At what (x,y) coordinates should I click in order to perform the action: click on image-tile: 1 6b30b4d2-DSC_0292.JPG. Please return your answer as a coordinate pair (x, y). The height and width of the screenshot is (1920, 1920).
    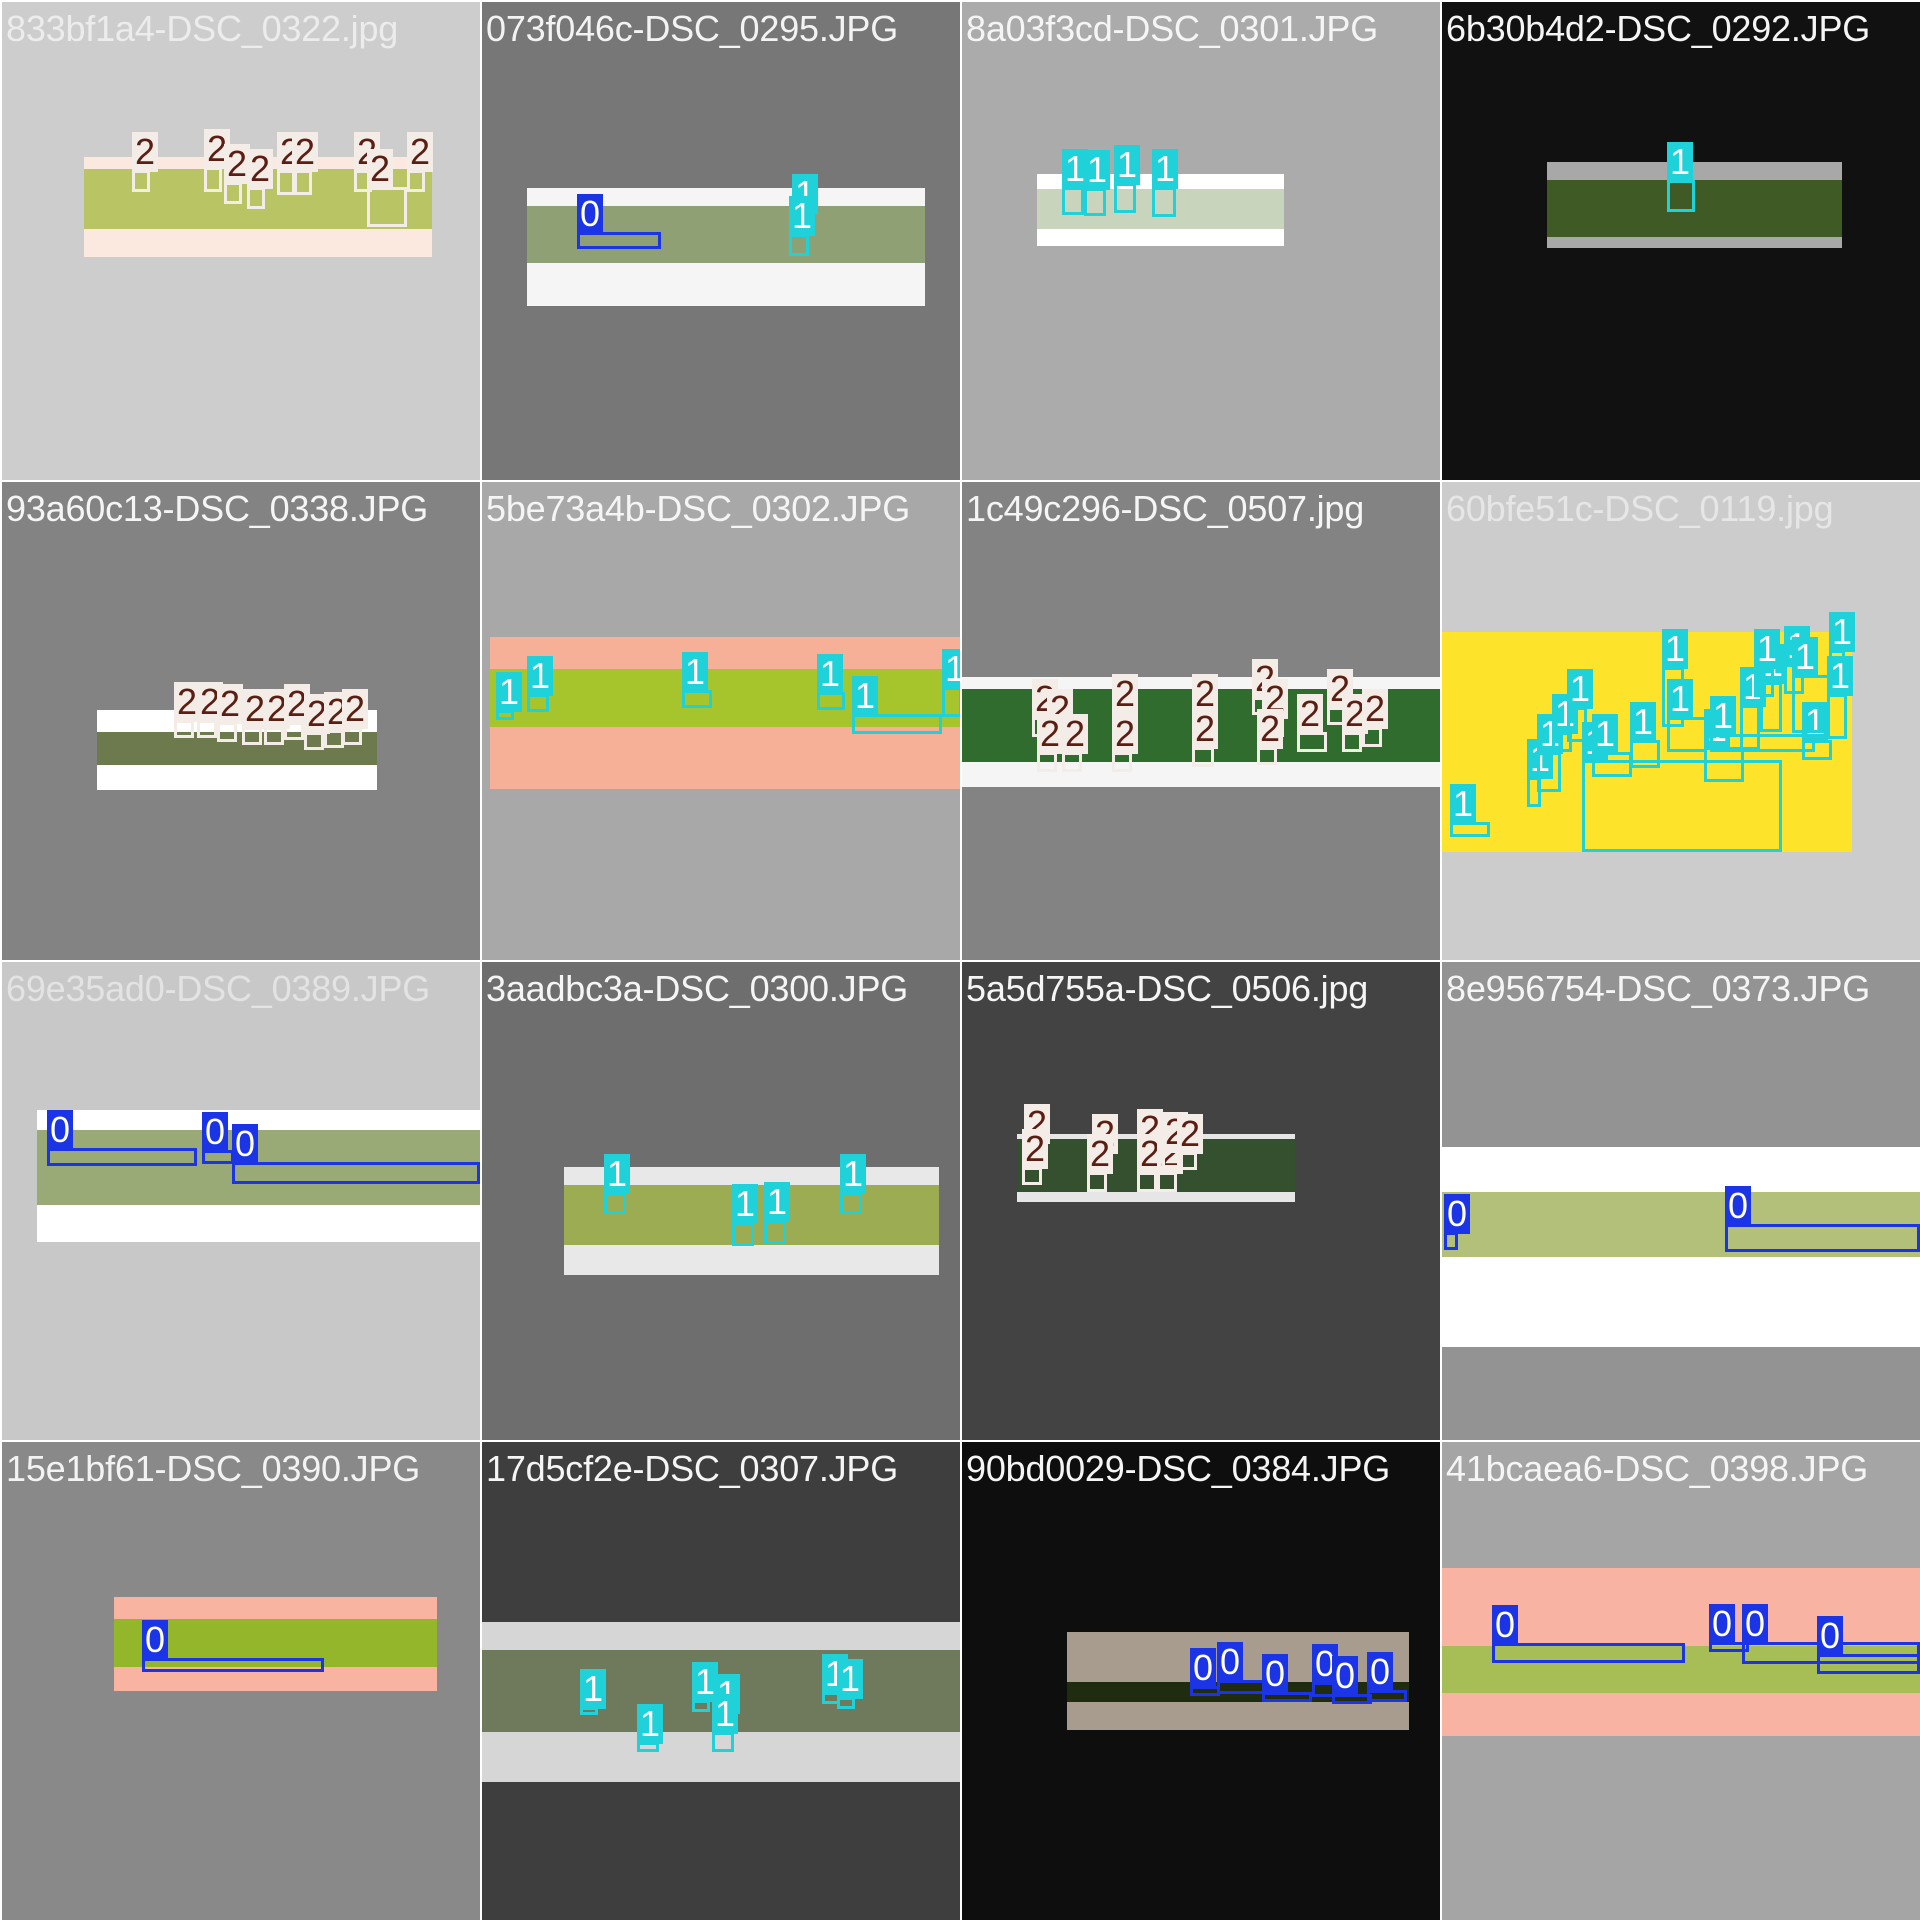
    Looking at the image, I should click on (1681, 241).